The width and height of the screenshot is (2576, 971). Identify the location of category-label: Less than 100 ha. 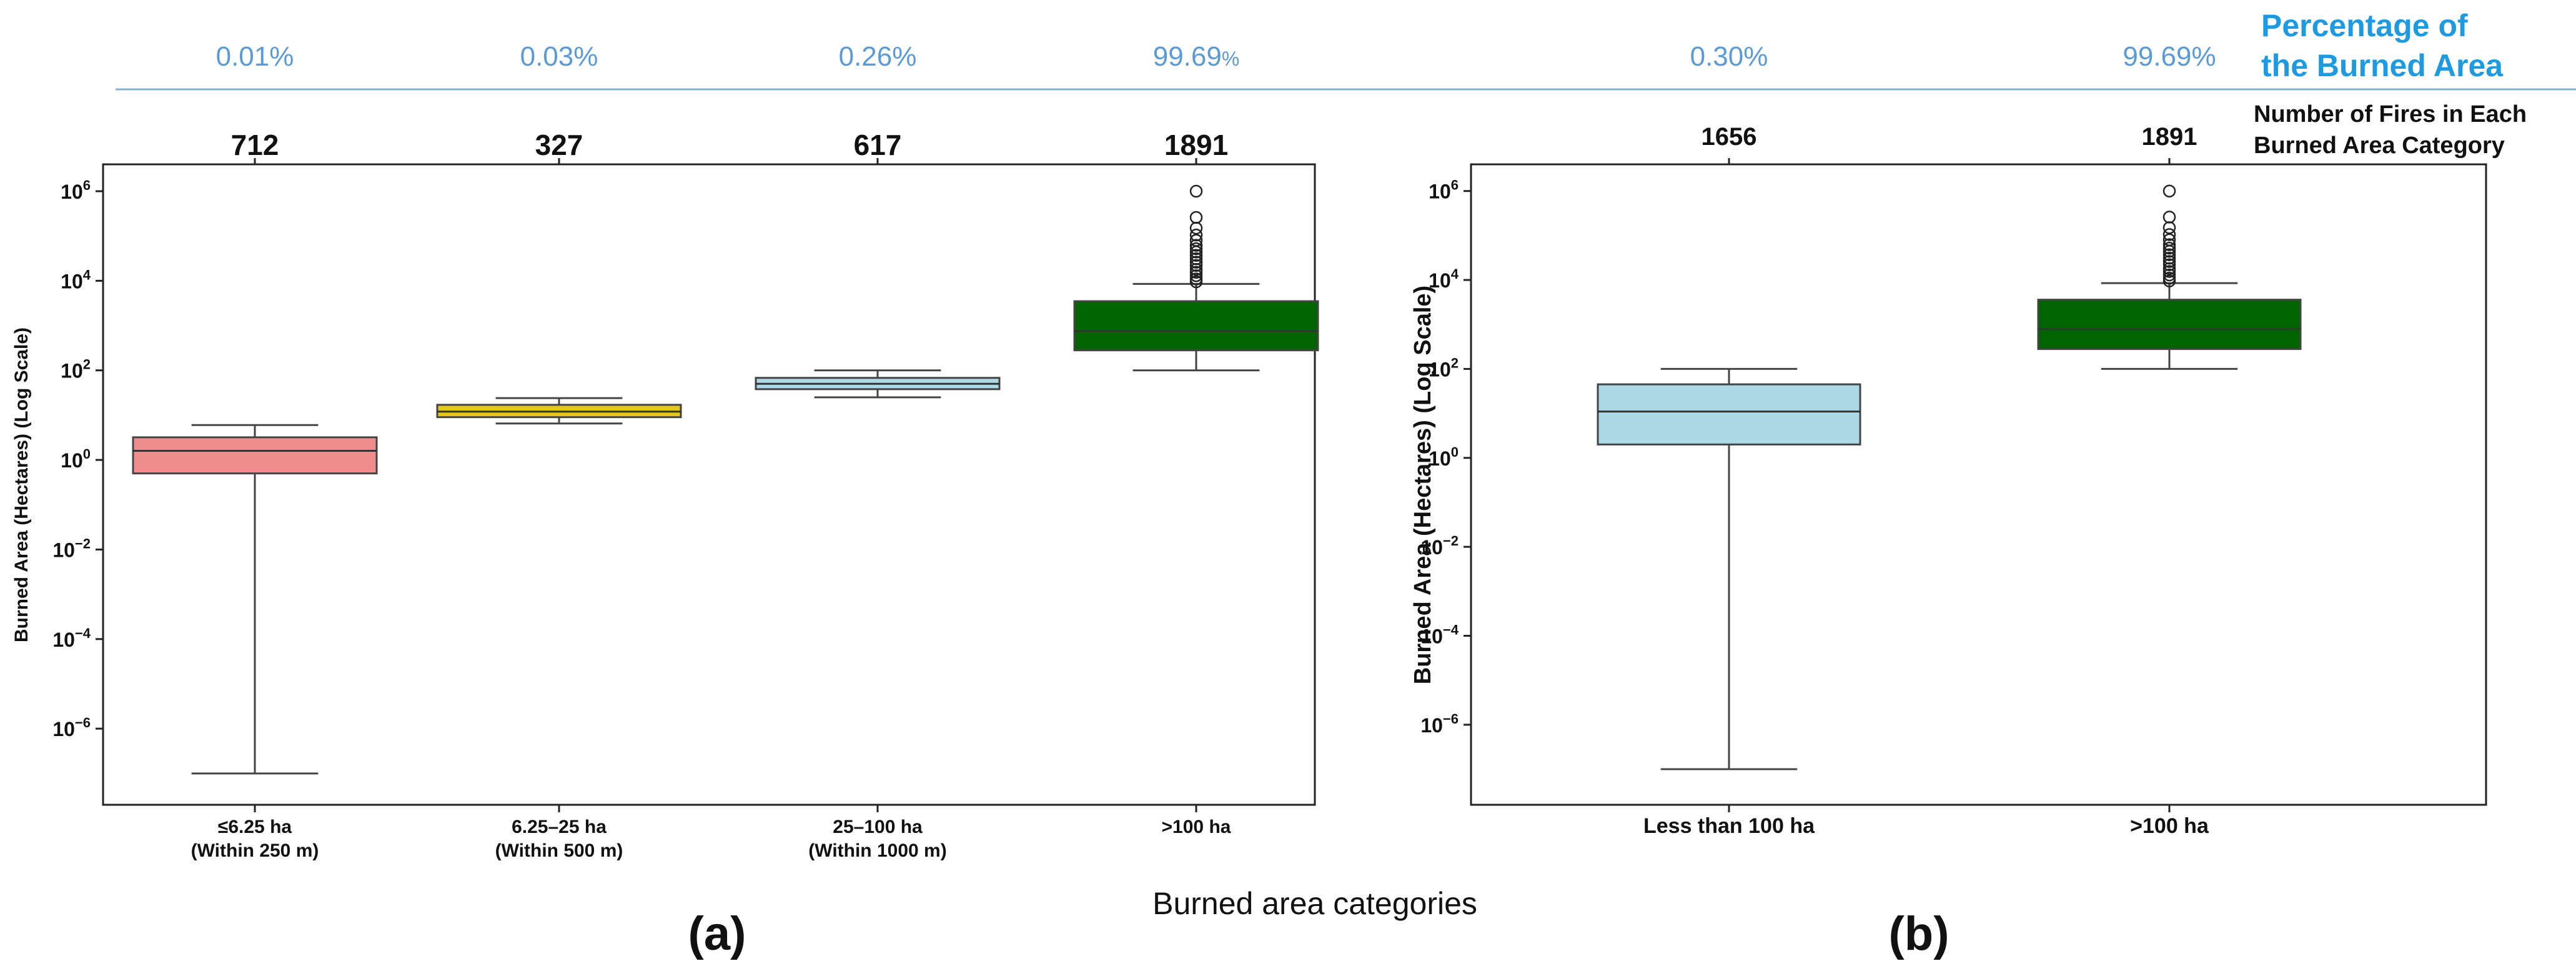
(1729, 826).